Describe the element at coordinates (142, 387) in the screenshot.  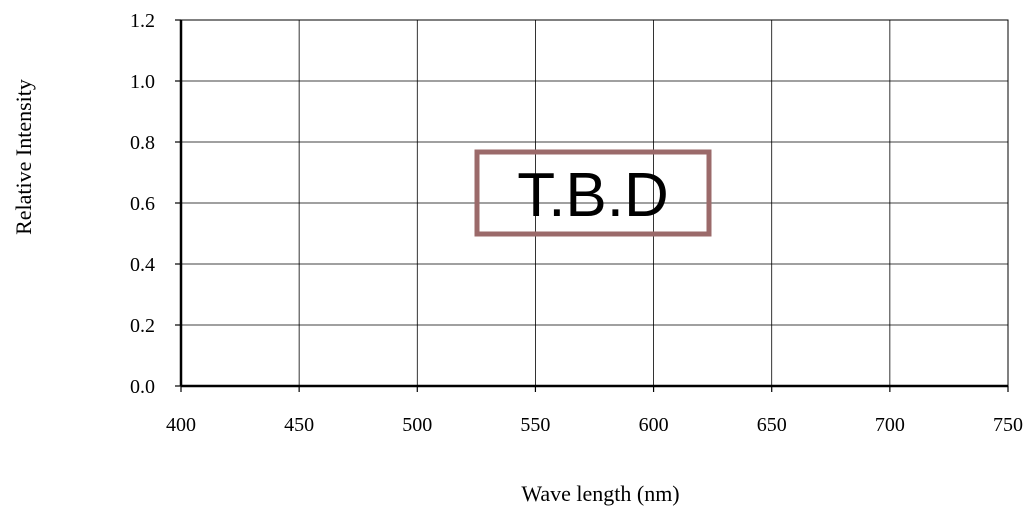
I see `y-tick-label: 0.0` at that location.